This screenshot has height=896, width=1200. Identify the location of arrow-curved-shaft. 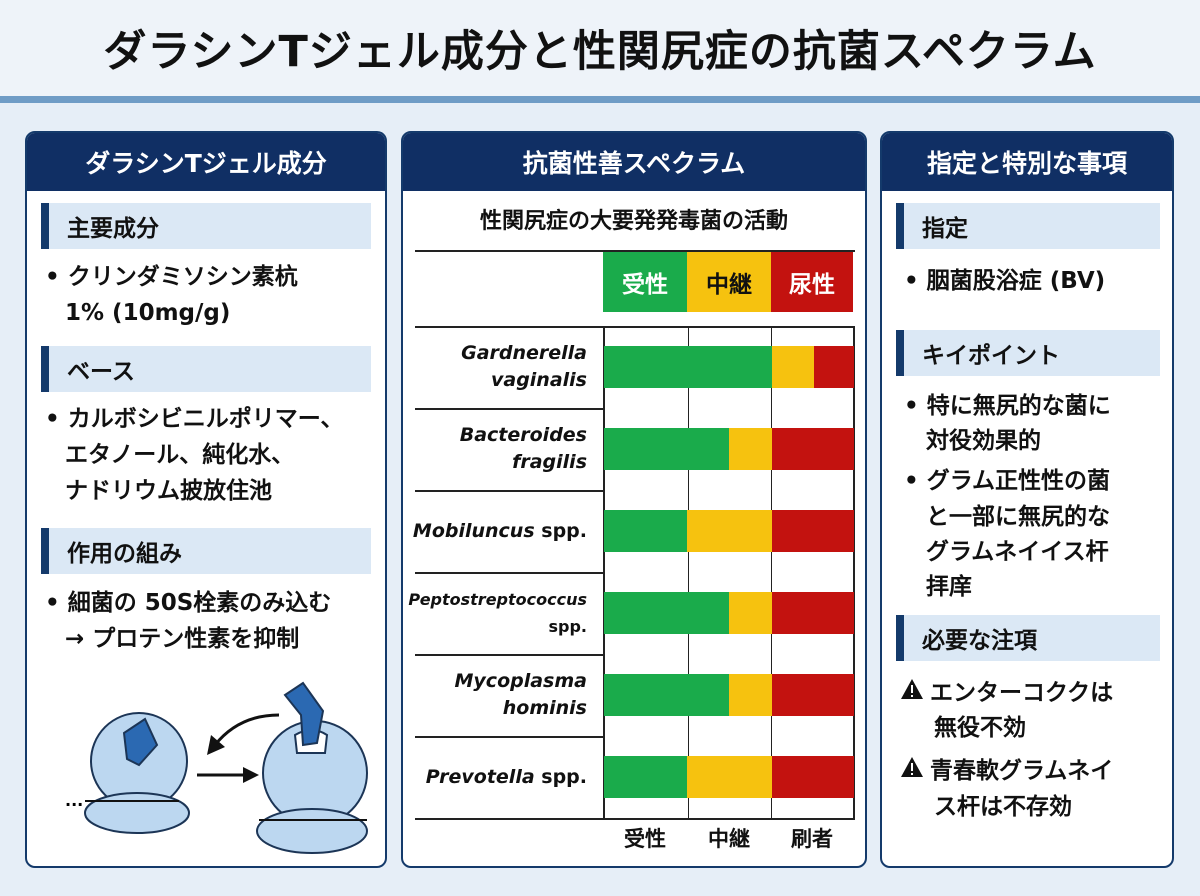
(246, 729).